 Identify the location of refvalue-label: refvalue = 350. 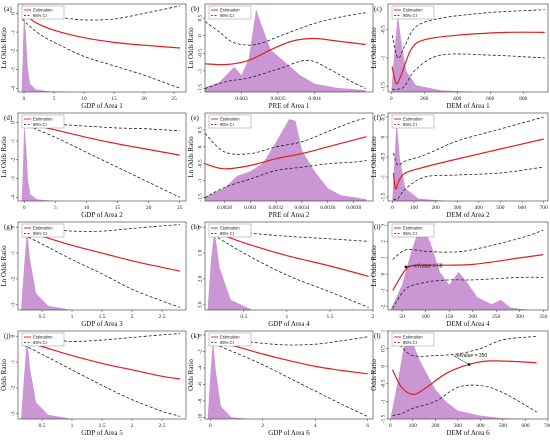
(471, 356).